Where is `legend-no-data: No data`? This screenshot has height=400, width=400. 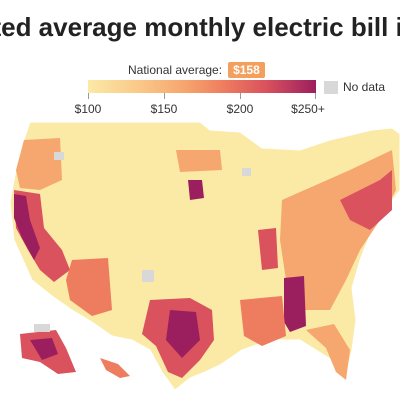
legend-no-data: No data is located at coordinates (354, 87).